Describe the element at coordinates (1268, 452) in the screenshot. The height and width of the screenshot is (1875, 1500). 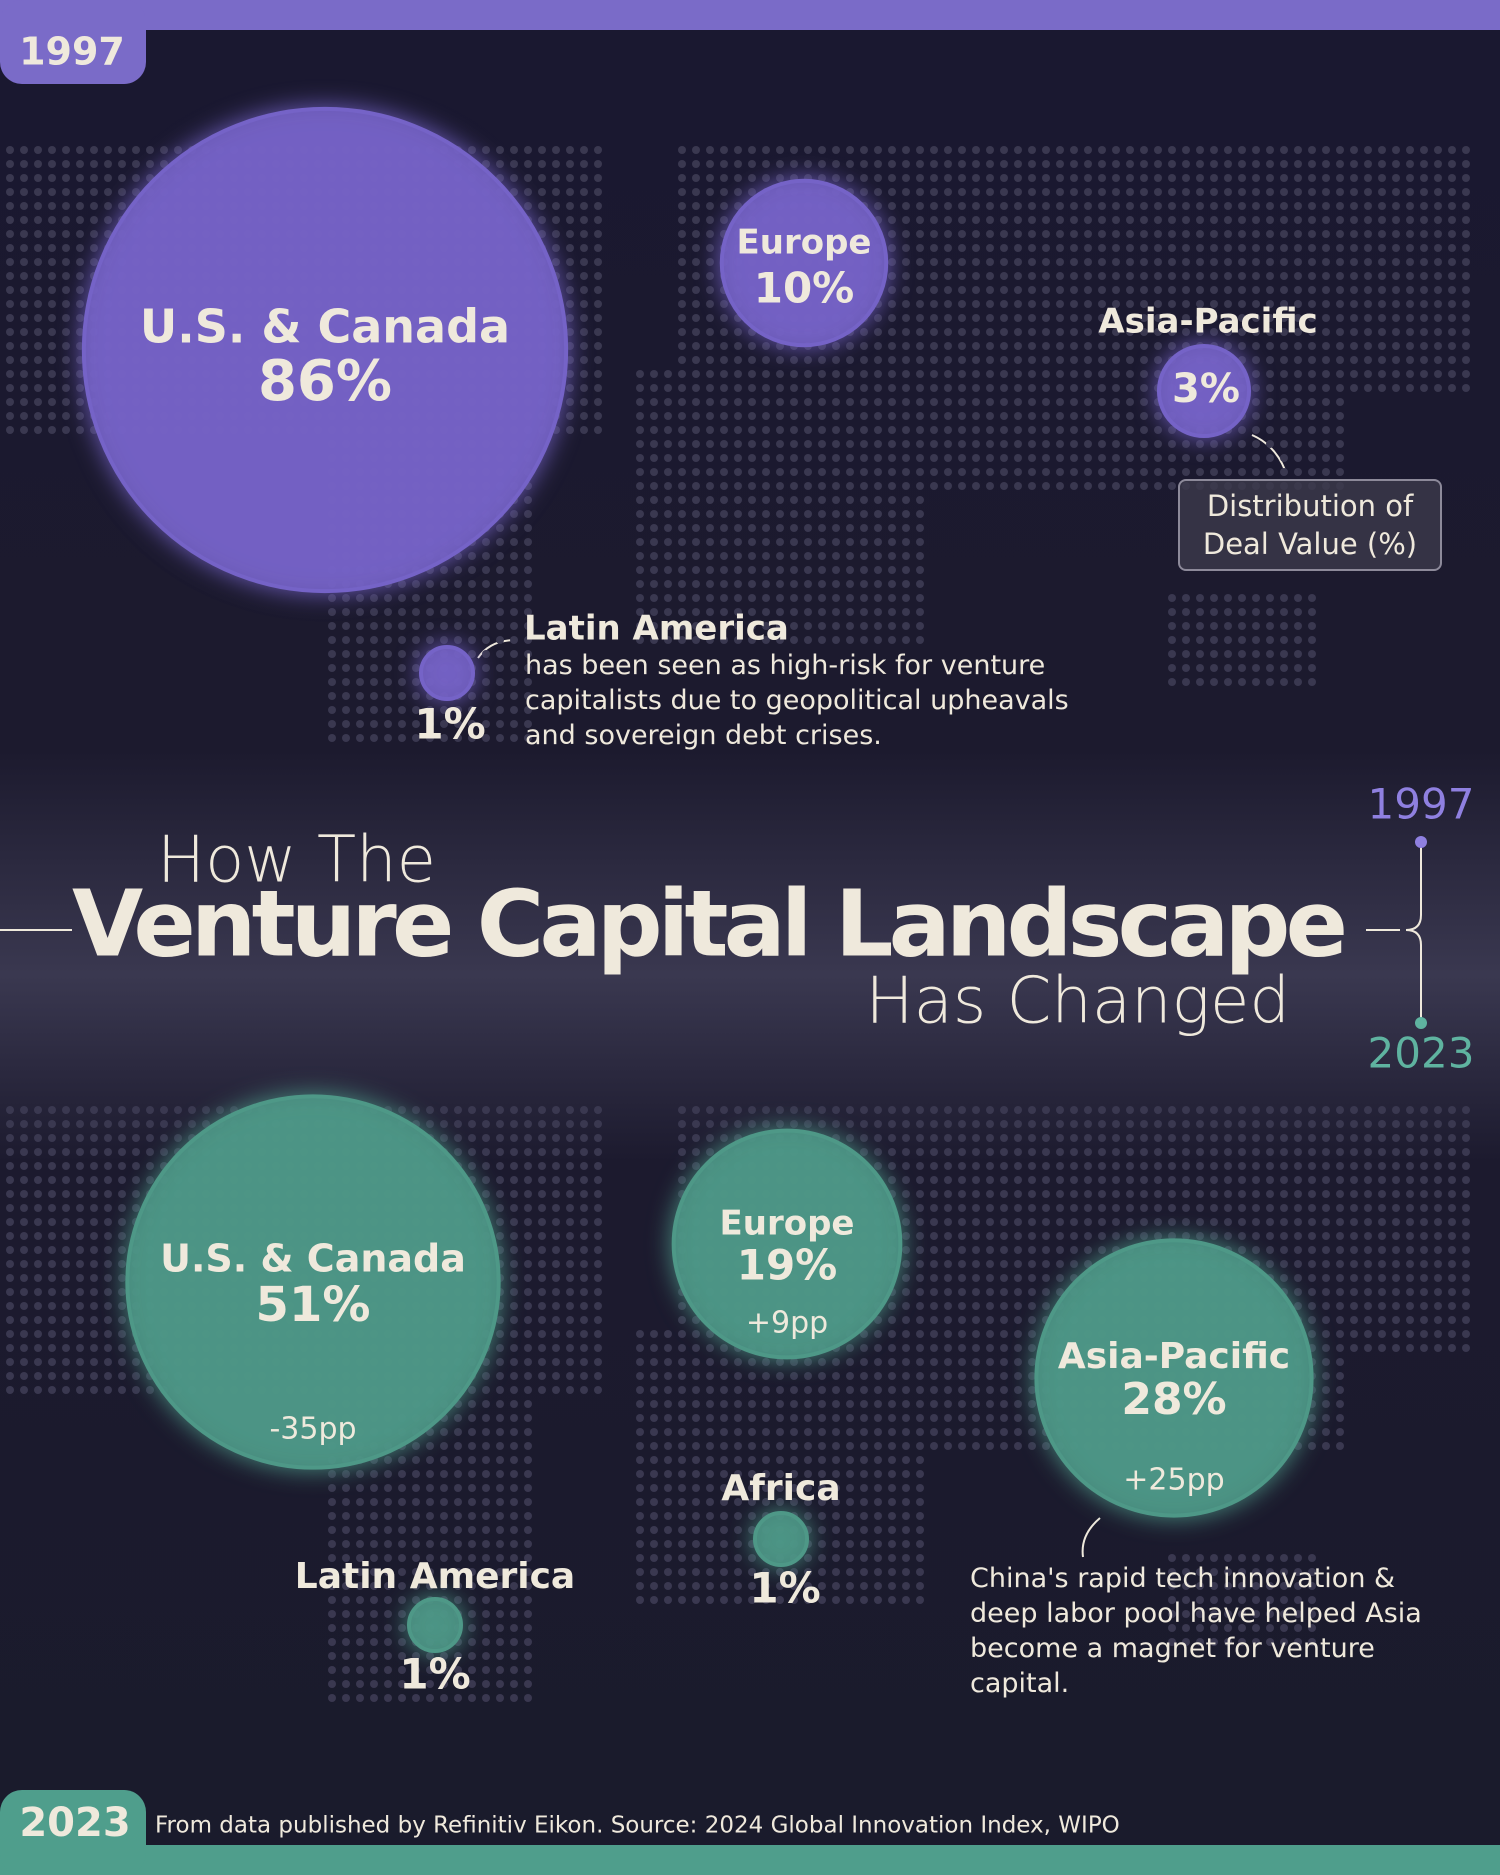
I see `note-arrow` at that location.